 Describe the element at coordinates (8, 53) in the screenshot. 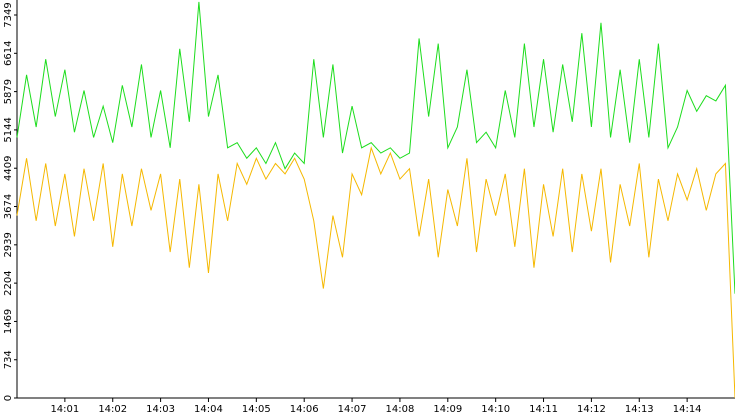

I see `y-tick-label: 6614` at that location.